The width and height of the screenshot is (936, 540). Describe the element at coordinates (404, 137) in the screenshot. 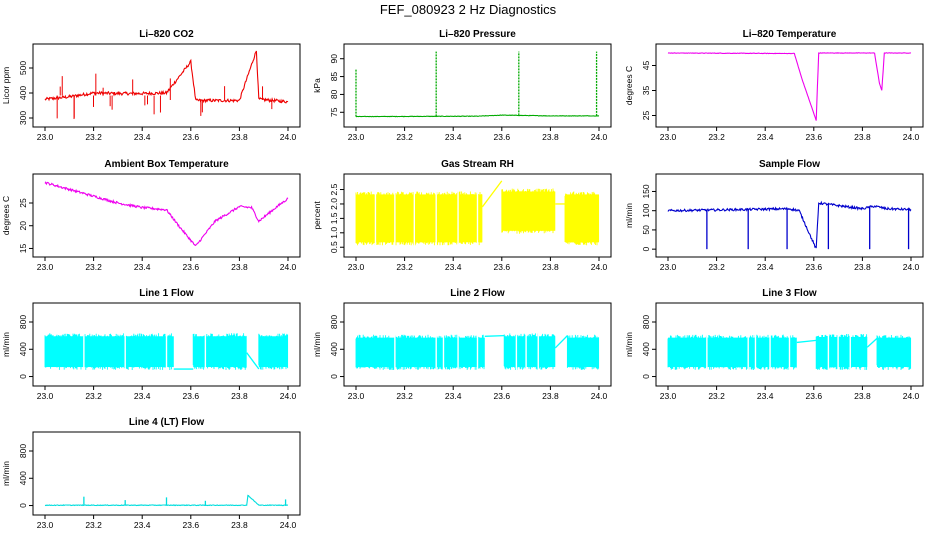

I see `chart-1-xtick-label: 23.2` at that location.